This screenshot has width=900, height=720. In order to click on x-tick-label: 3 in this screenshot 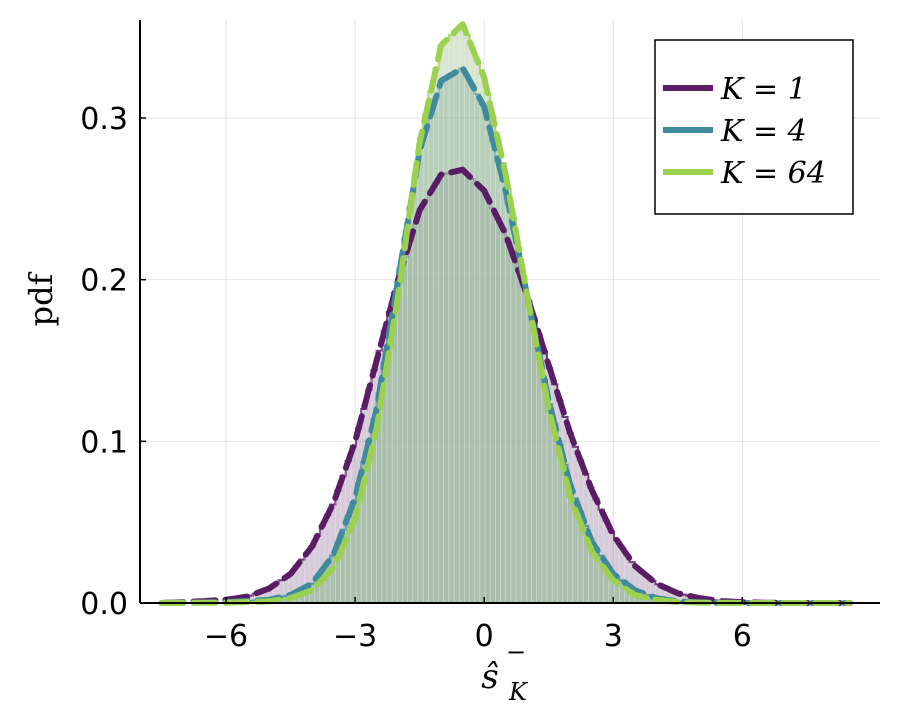, I will do `click(613, 636)`.